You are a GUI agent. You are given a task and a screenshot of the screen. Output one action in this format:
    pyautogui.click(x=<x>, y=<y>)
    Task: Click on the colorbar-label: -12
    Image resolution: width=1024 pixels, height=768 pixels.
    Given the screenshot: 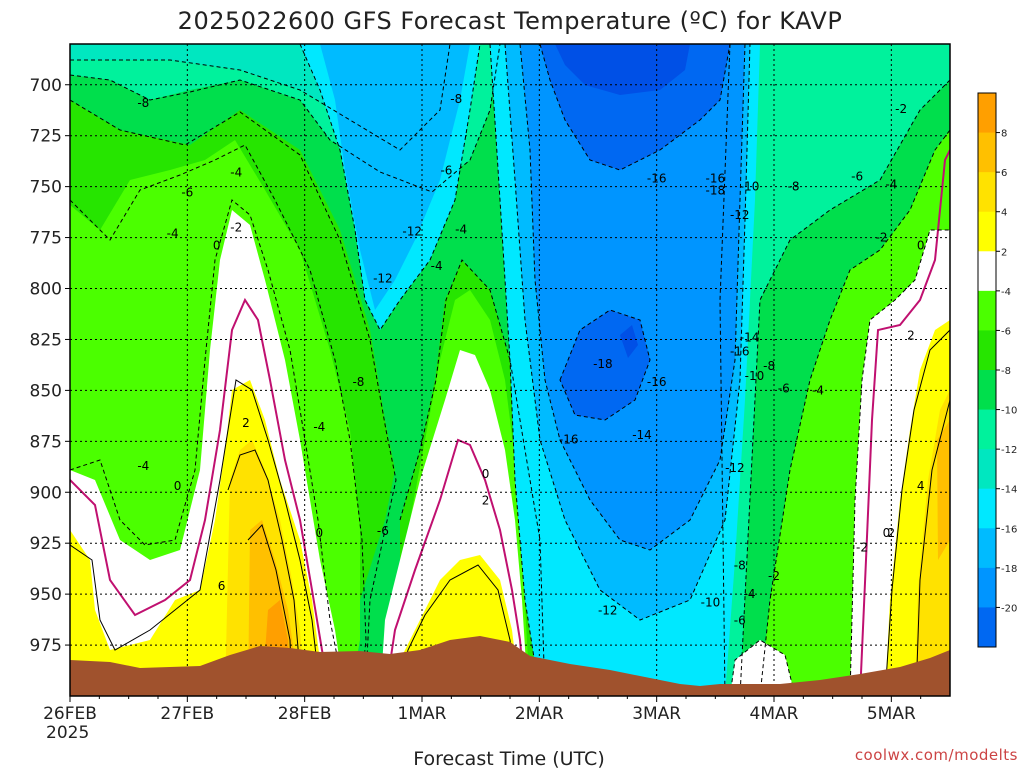 What is the action you would take?
    pyautogui.click(x=1009, y=450)
    